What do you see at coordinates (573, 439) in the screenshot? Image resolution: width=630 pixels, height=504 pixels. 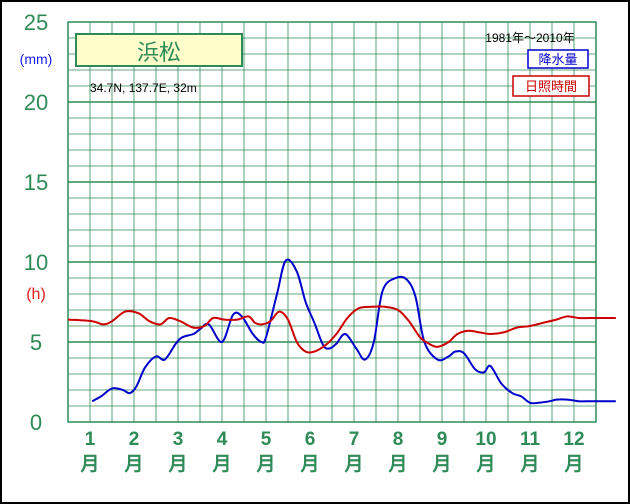 I see `x-tick-month-number: 12` at bounding box center [573, 439].